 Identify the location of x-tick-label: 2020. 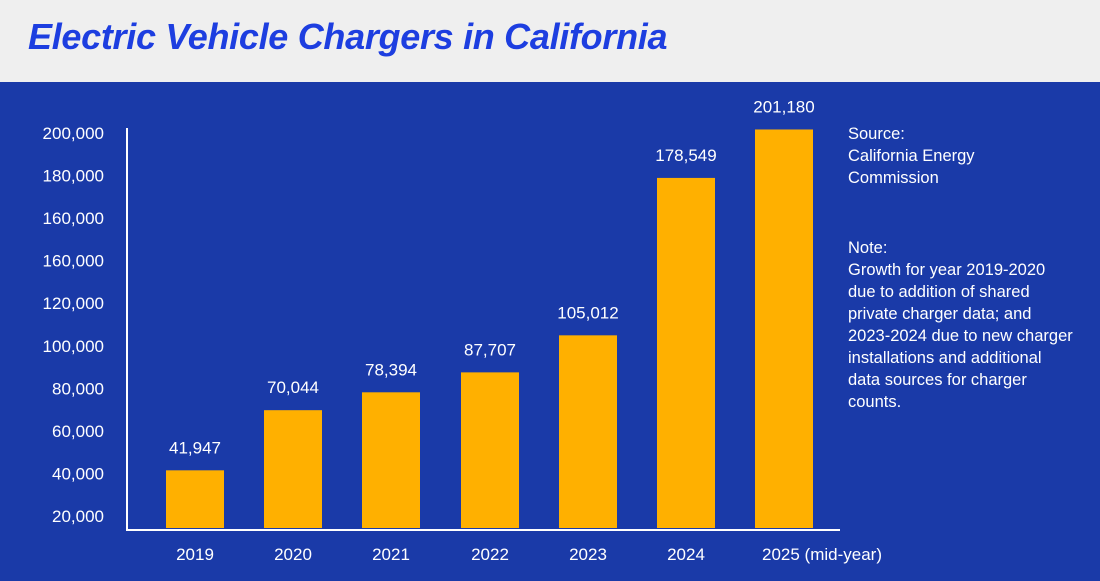
(293, 554).